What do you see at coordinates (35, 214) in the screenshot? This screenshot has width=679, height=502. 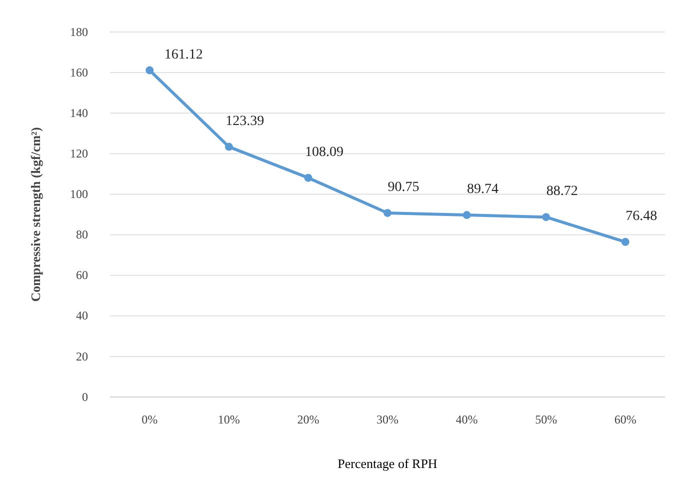 I see `y-axis-title: Compressive strength (kgf/cm²)` at bounding box center [35, 214].